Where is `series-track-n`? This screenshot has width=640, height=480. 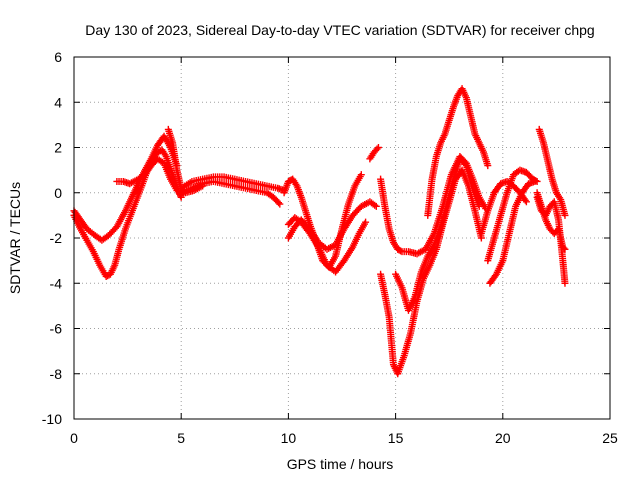
series-track-n is located at coordinates (512, 215).